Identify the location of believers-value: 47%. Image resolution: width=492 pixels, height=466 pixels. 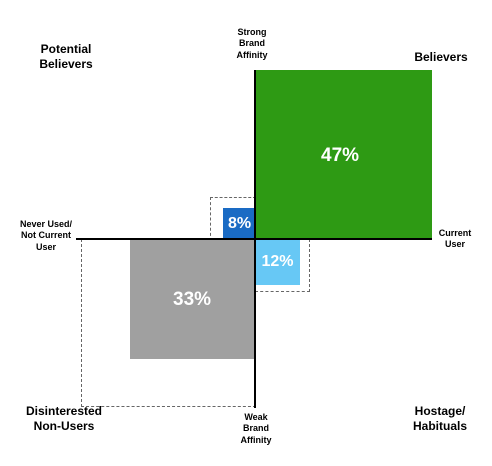
(340, 155).